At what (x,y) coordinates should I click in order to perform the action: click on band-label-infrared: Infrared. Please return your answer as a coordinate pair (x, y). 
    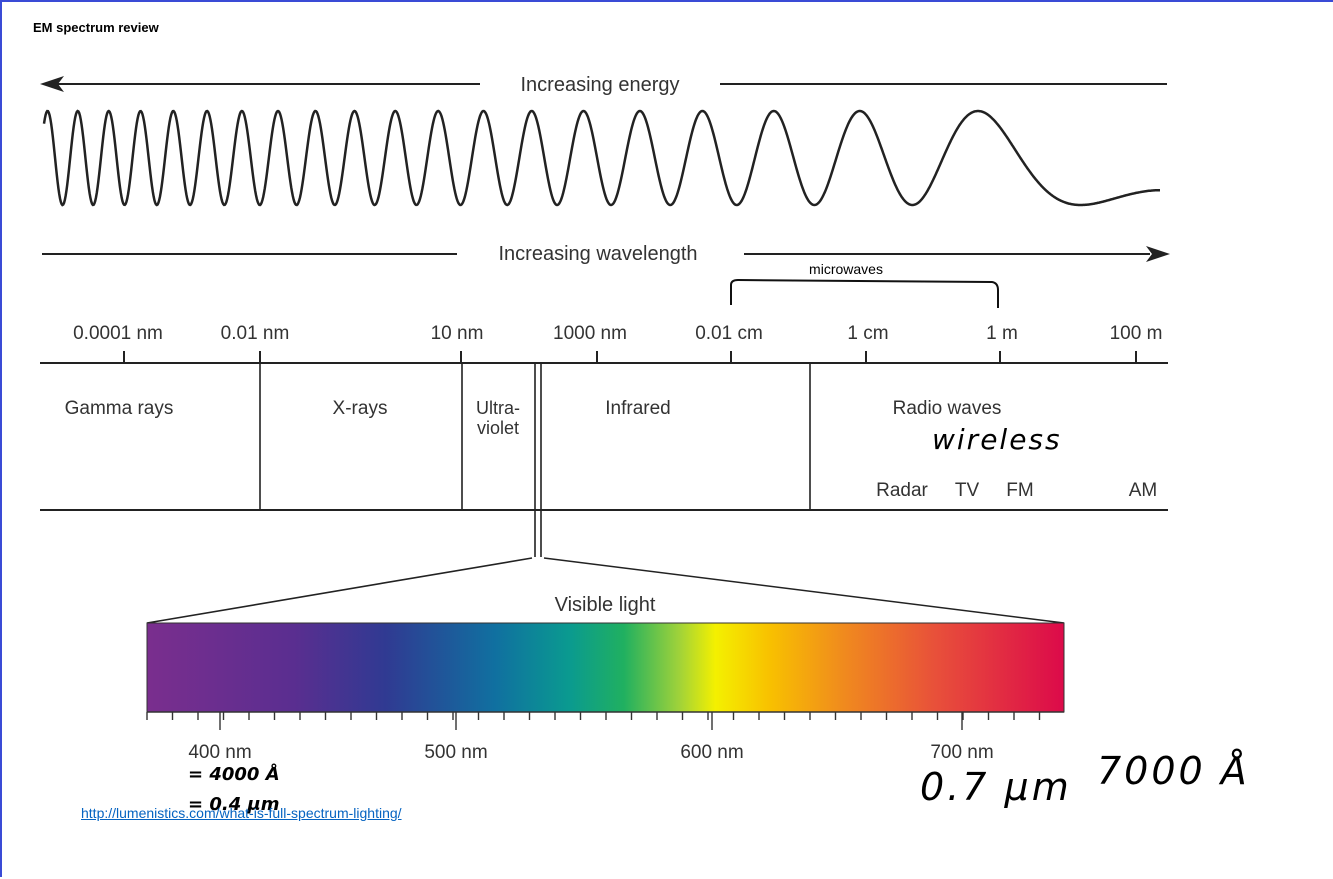
    Looking at the image, I should click on (637, 408).